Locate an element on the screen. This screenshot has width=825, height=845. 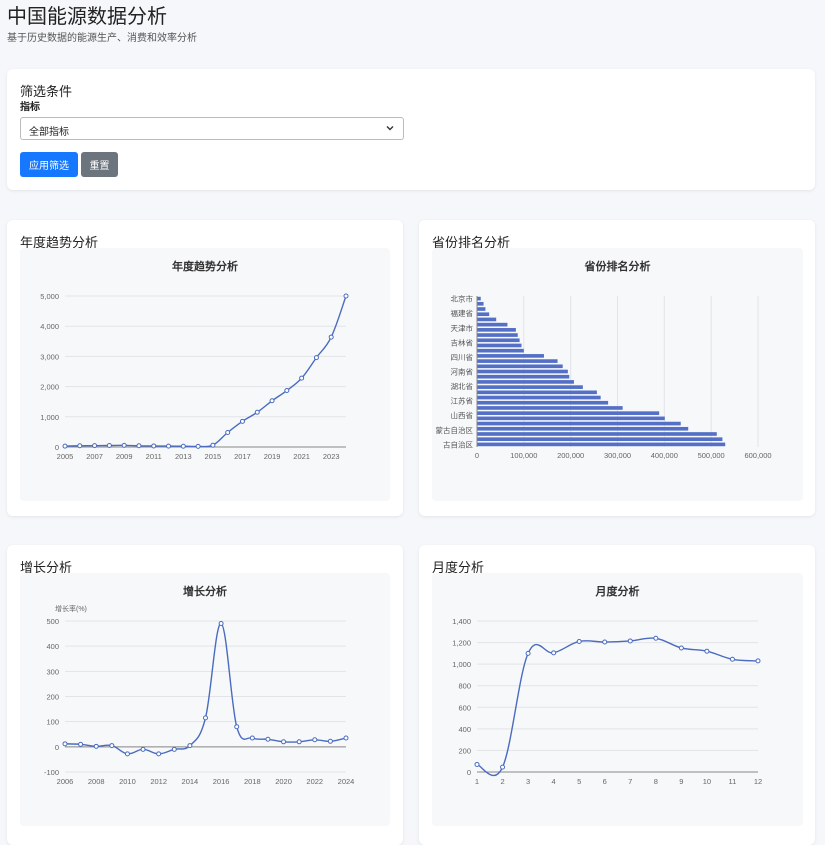
indicator-label: 指标 is located at coordinates (30, 107).